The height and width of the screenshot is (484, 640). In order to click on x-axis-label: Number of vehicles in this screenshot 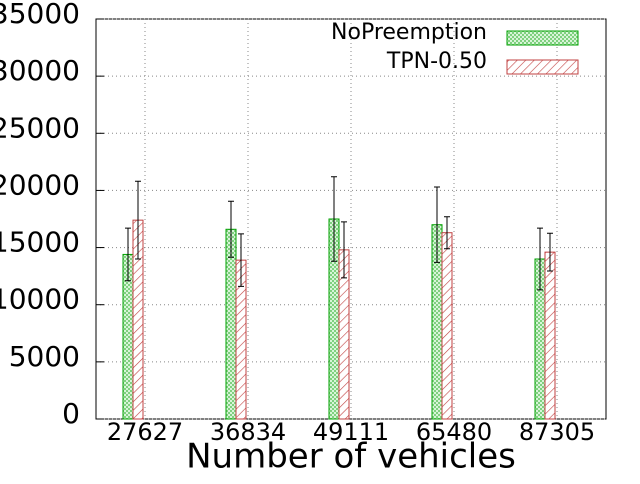, I will do `click(351, 457)`.